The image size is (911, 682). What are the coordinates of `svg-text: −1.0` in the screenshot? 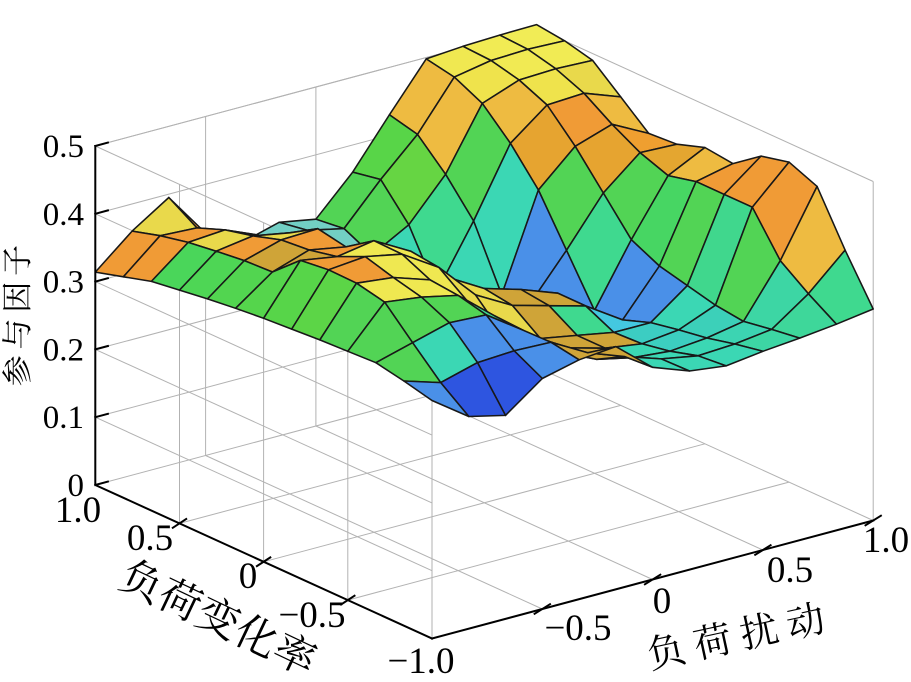 It's located at (420, 659).